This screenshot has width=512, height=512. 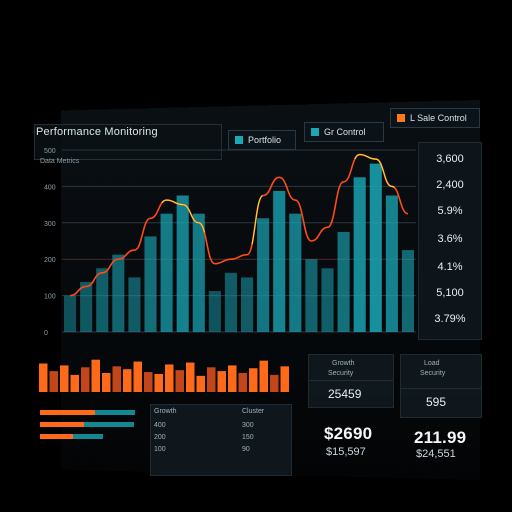 I want to click on lower-col1-row1: 400, so click(x=160, y=425).